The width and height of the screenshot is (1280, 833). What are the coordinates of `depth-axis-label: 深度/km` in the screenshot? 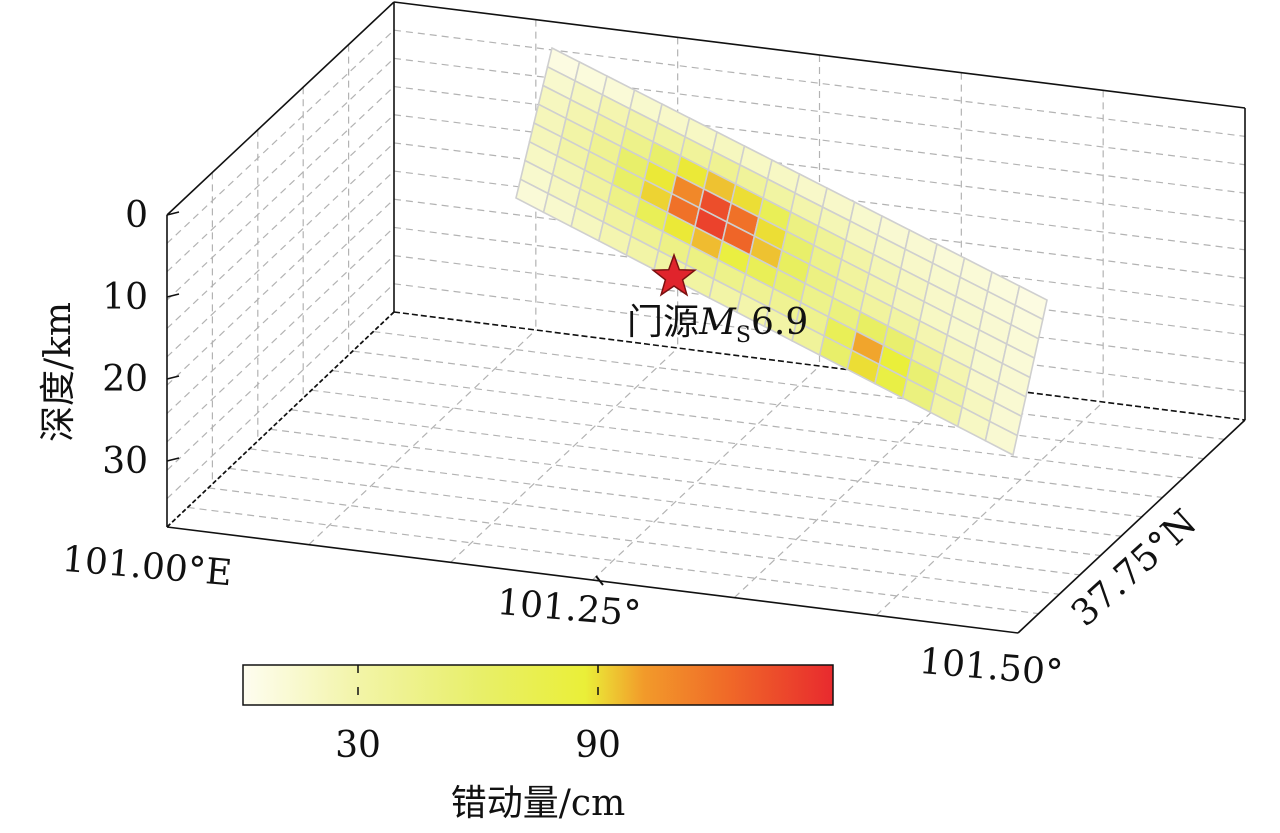 It's located at (58, 372).